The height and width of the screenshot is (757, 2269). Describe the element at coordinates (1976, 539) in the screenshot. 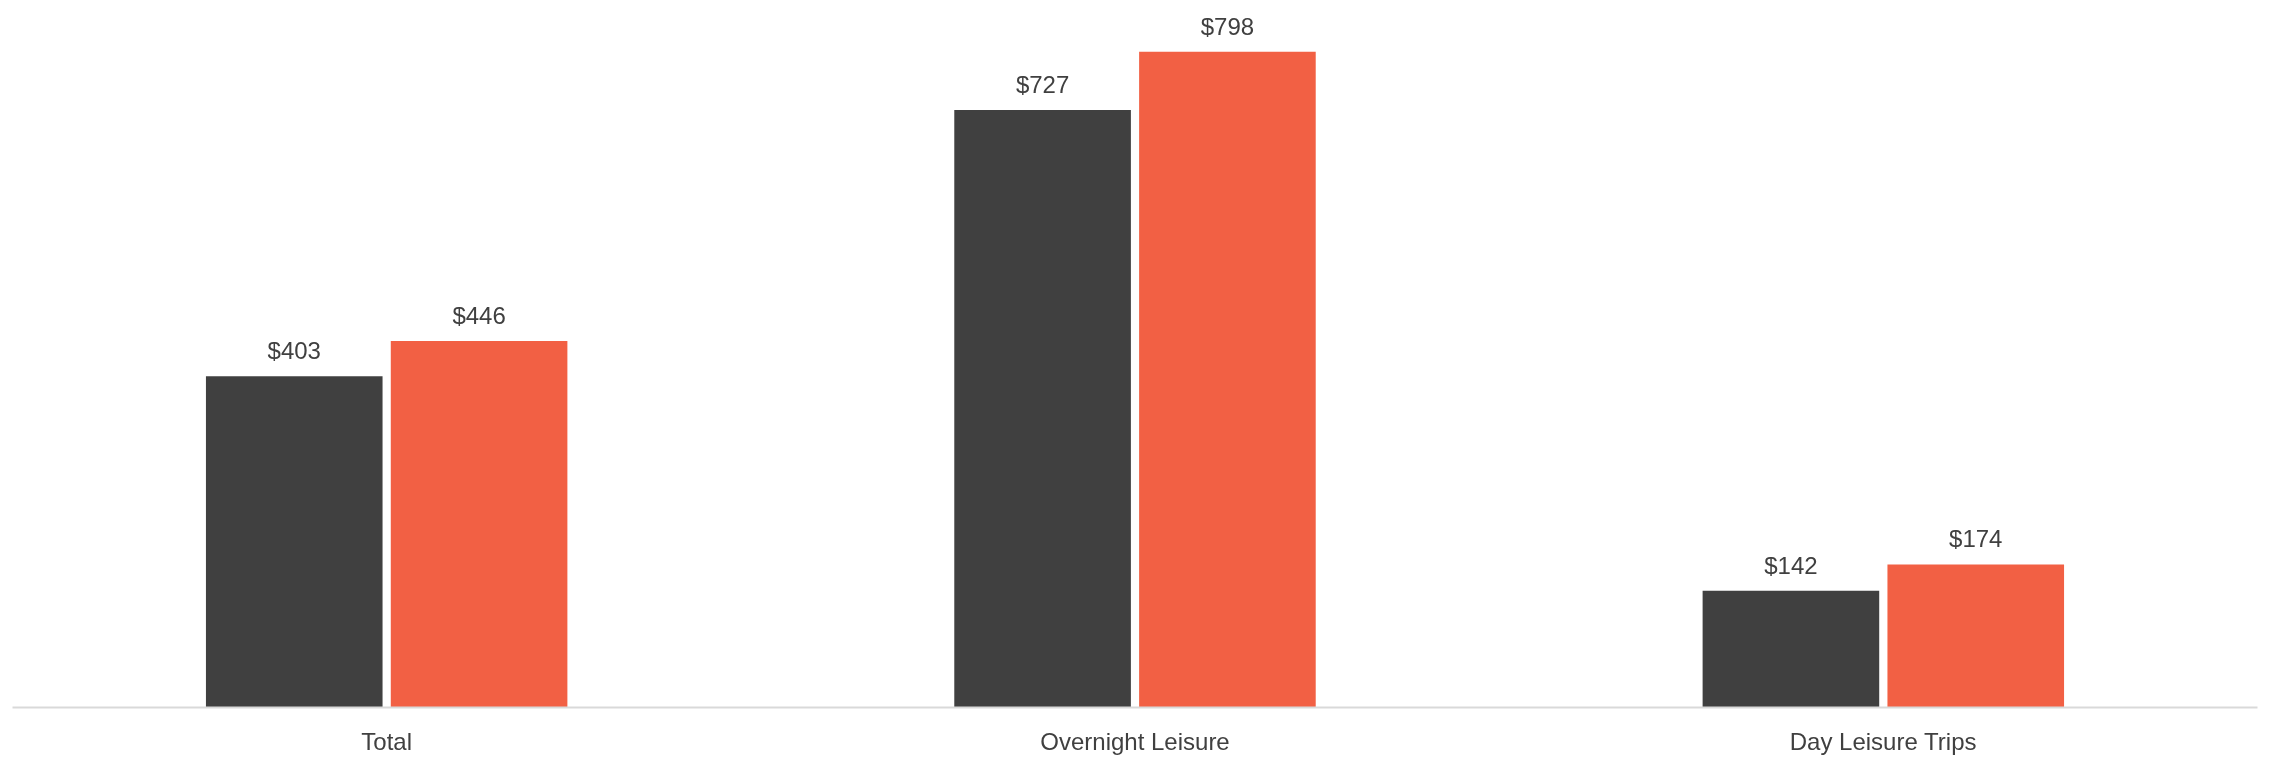

I see `data-label: $174` at that location.